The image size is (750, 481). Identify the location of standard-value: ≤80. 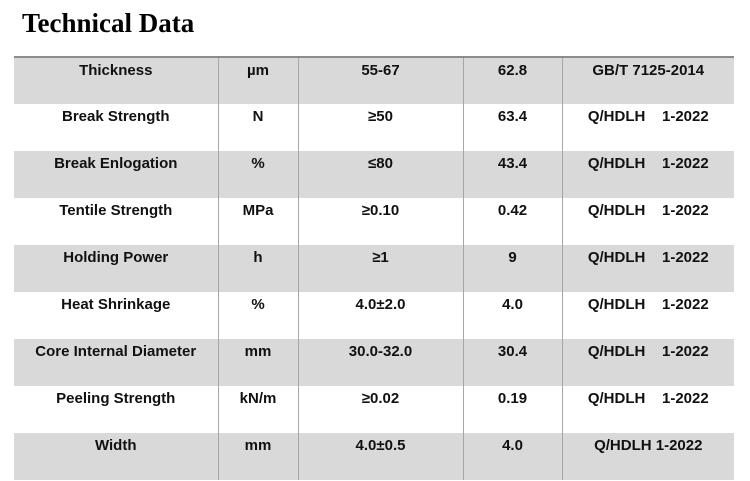
(380, 174).